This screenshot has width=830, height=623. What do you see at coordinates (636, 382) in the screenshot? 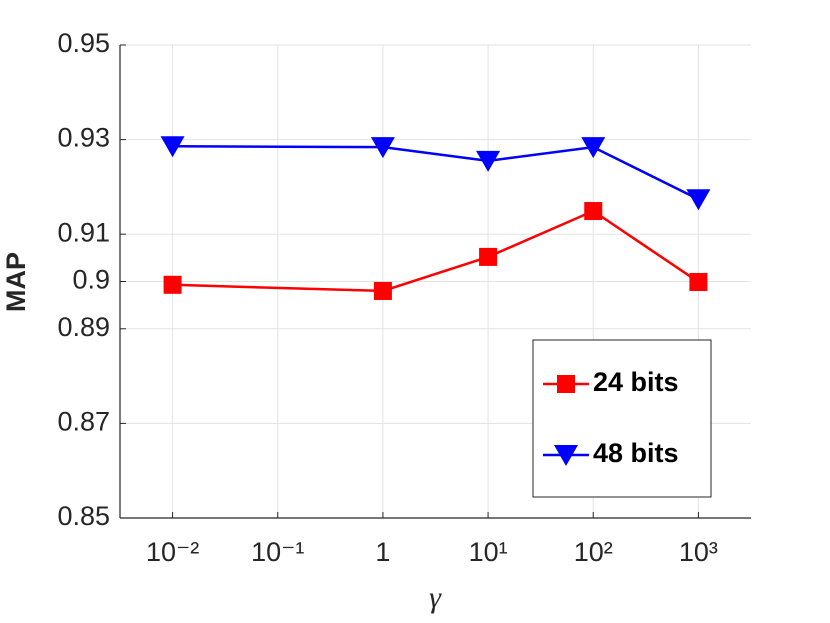
I see `legend-label: 24 bits` at bounding box center [636, 382].